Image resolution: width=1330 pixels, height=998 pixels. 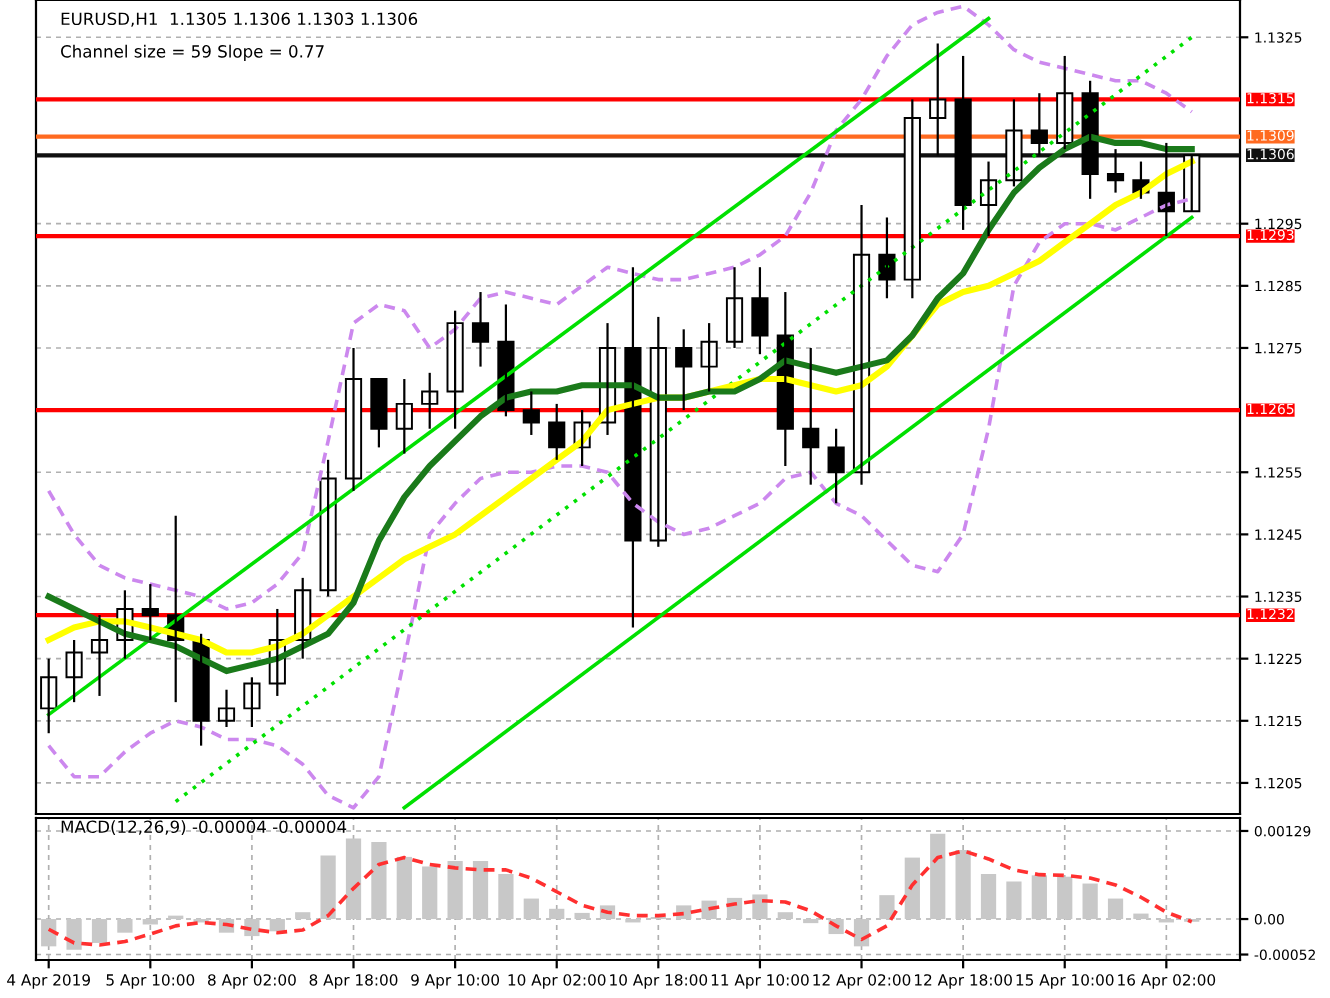 I want to click on annotation: MACD(12,26,9) -0.00004 -0.00004, so click(x=204, y=827).